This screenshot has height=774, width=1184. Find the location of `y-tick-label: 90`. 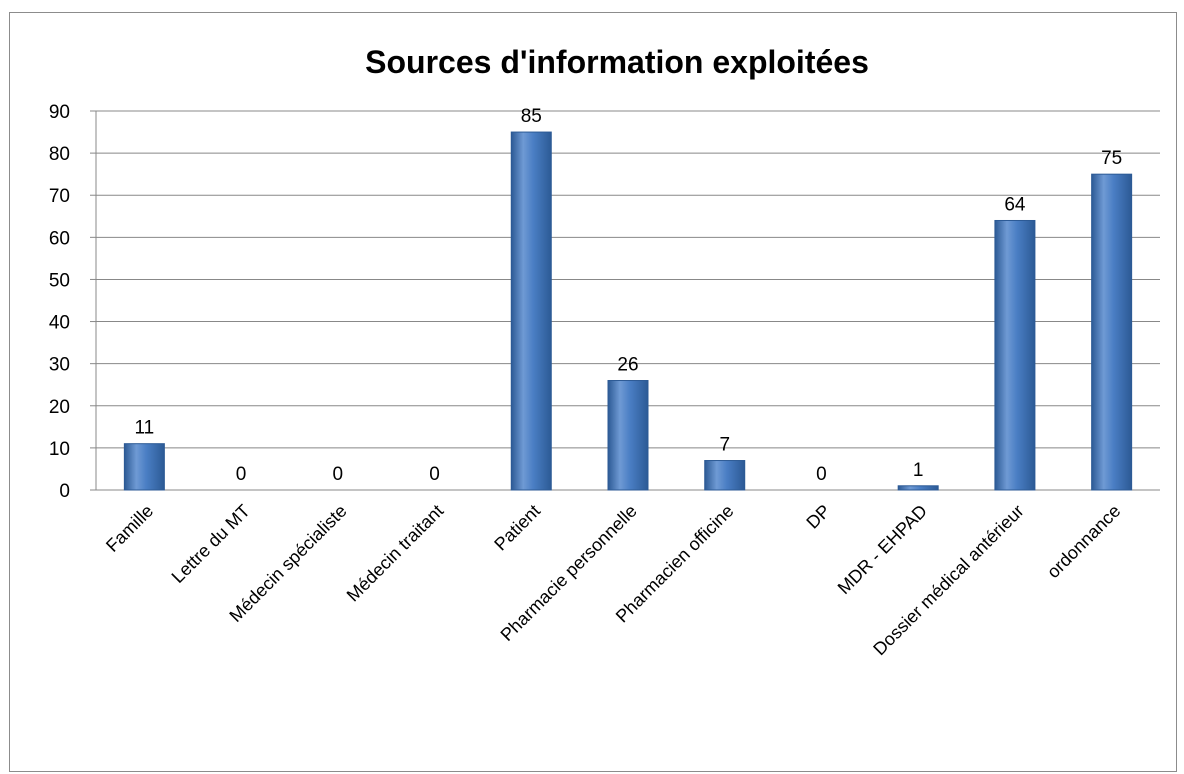

y-tick-label: 90 is located at coordinates (59, 112).